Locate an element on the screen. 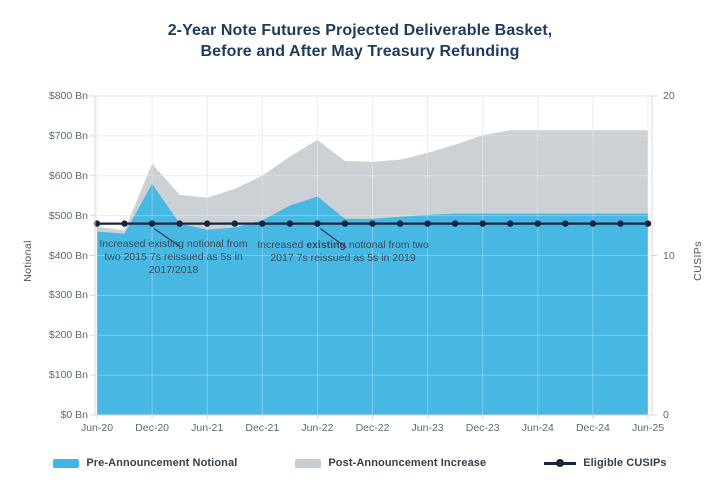 This screenshot has height=500, width=720. legend-item-post-announcement: Post-Announcement Increase is located at coordinates (390, 463).